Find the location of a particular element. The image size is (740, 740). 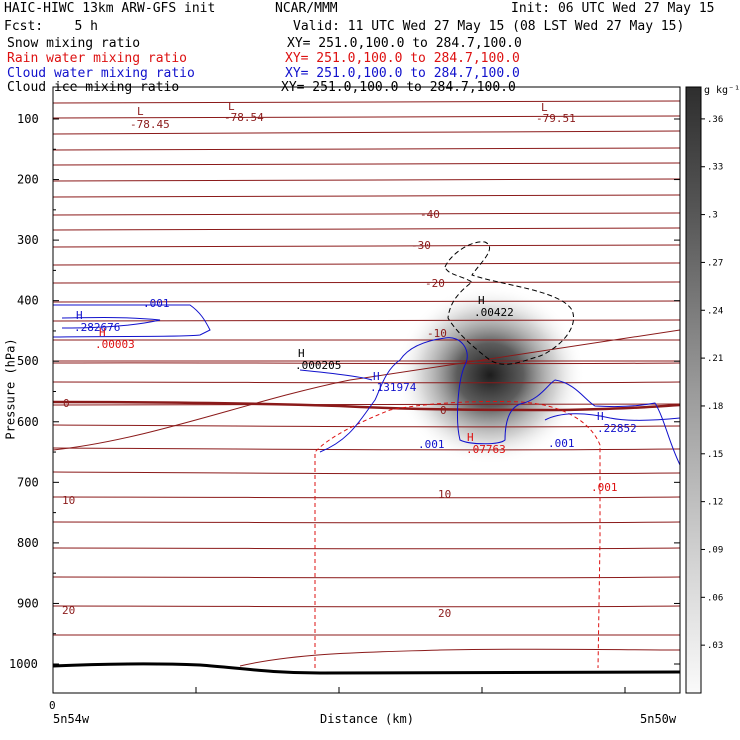

colorbar-tick-label: .15 is located at coordinates (715, 455).